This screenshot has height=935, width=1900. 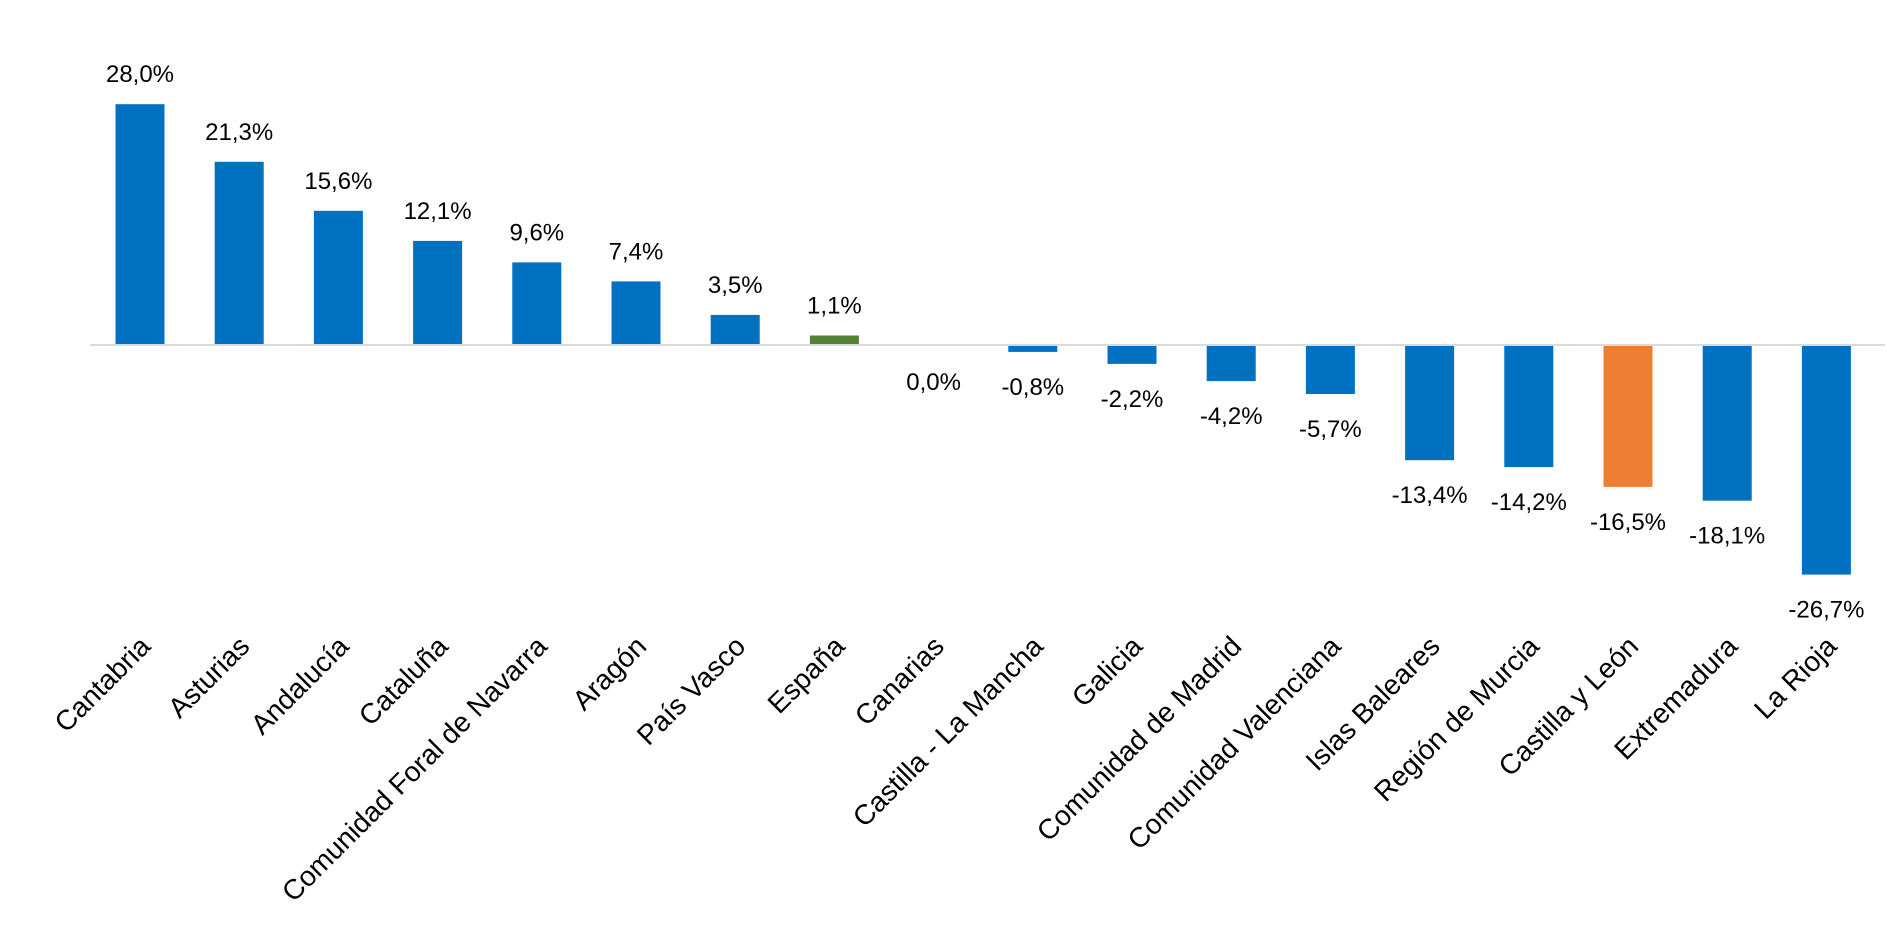 I want to click on category-label-galicia: Galicia, so click(x=1107, y=671).